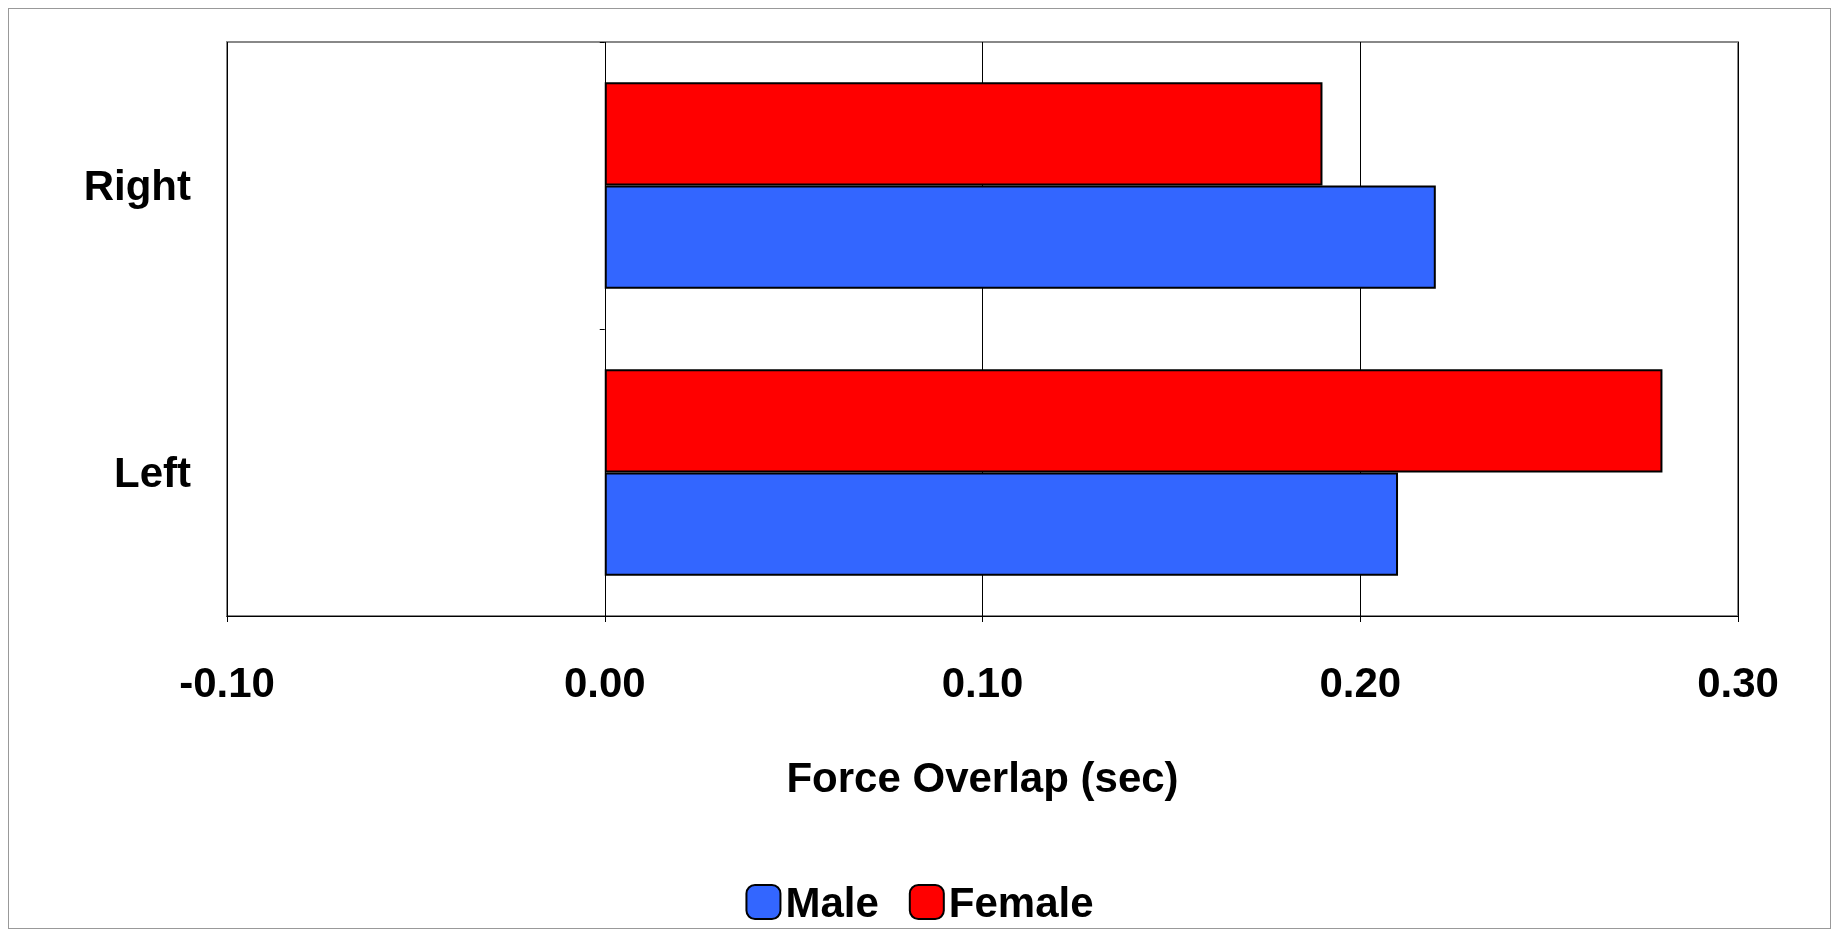 The width and height of the screenshot is (1839, 937). What do you see at coordinates (227, 682) in the screenshot?
I see `x-tick-label: -0.10` at bounding box center [227, 682].